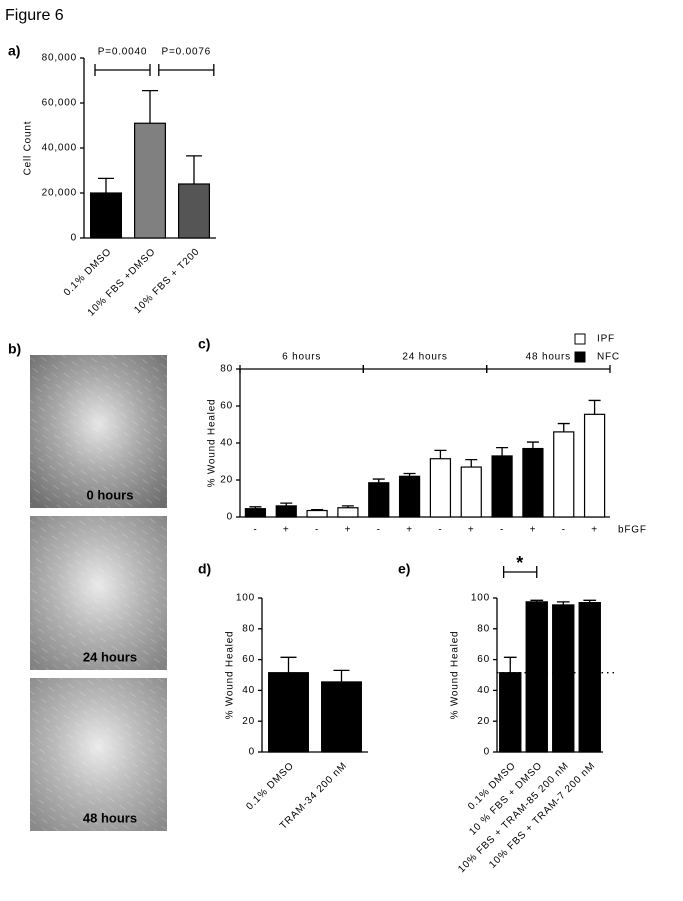  I want to click on legend-label: IPF, so click(606, 339).